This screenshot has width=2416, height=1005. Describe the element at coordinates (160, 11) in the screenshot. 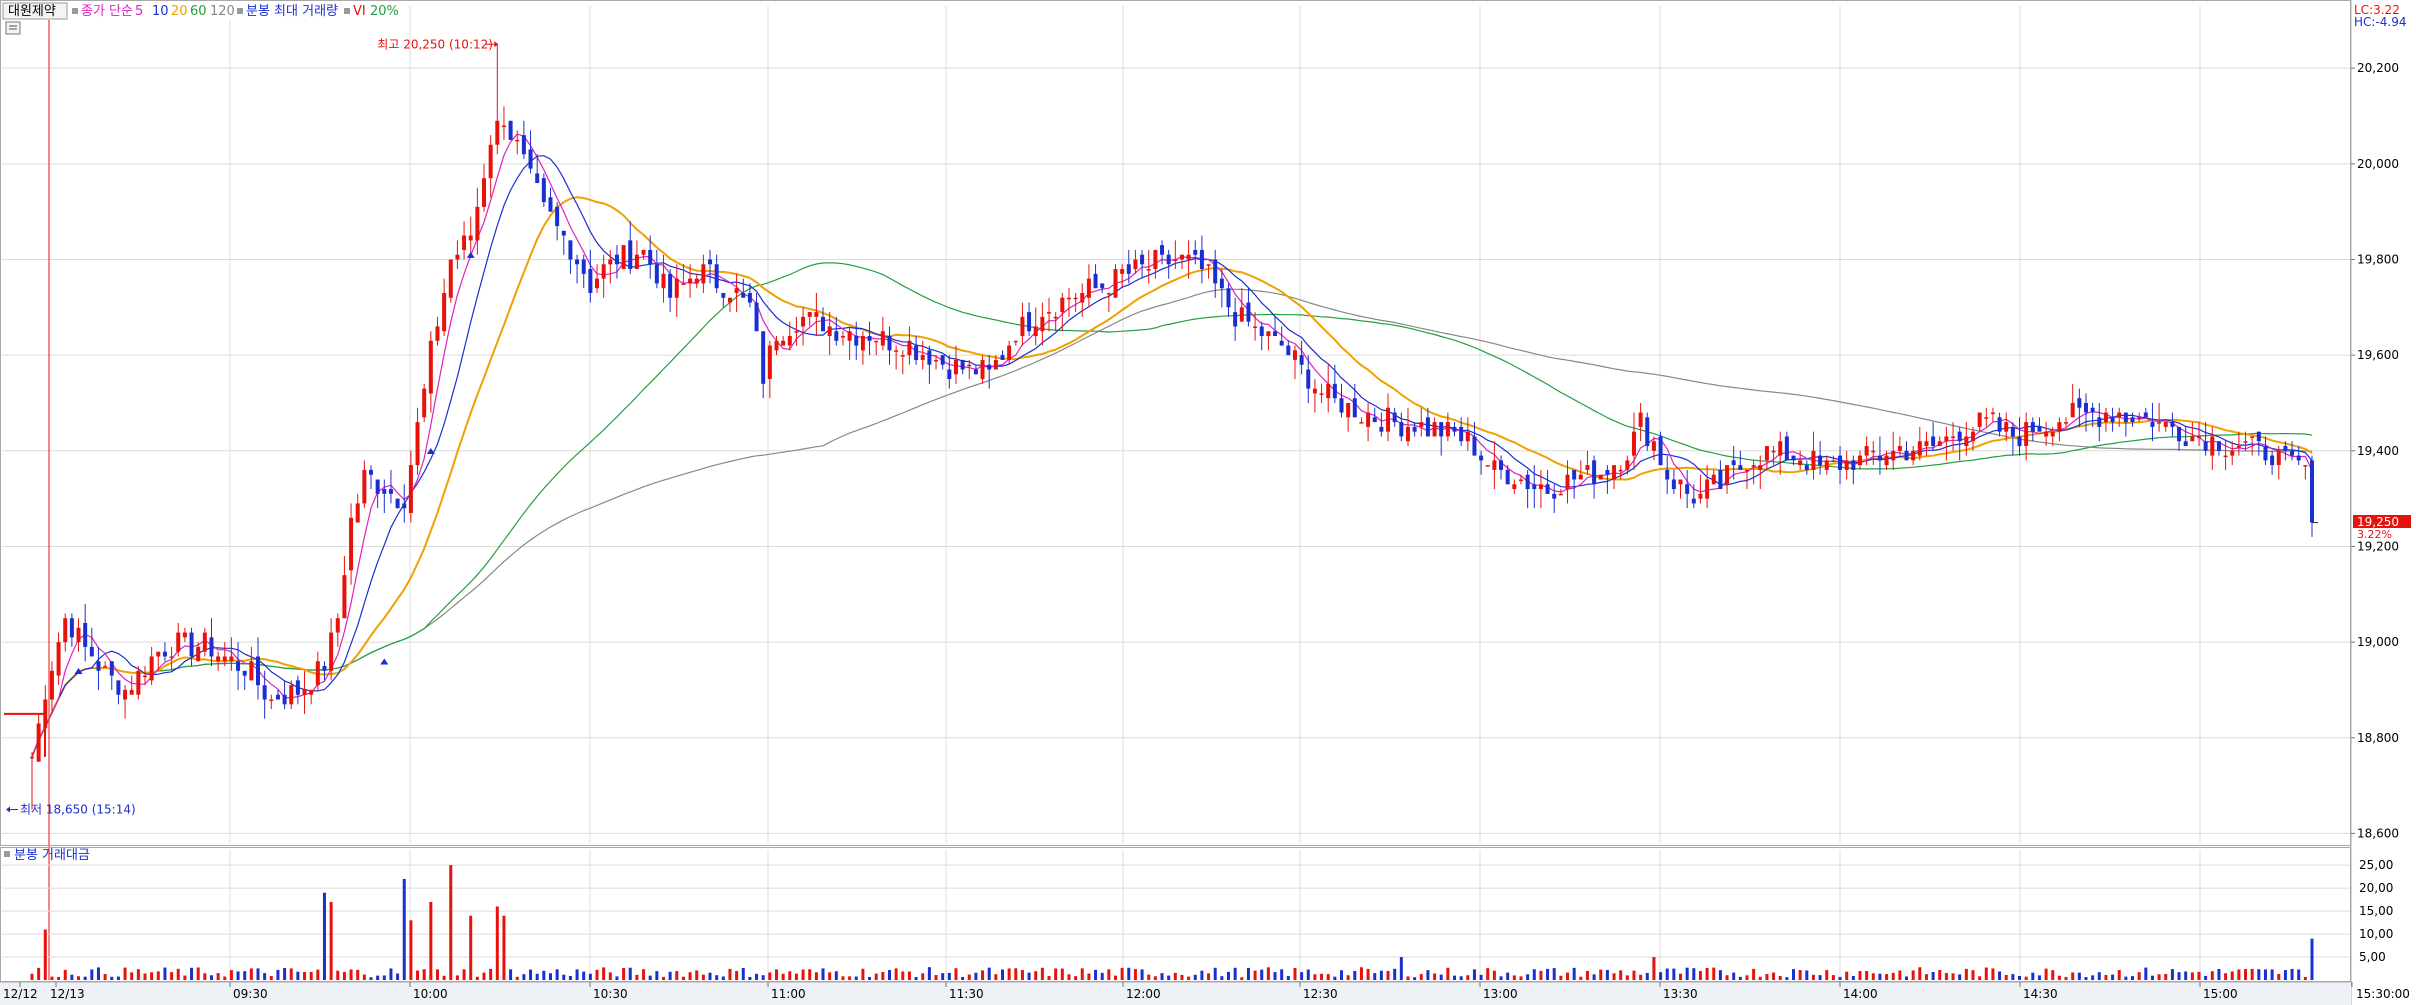

I see `ma-legend-period-10: 10` at that location.